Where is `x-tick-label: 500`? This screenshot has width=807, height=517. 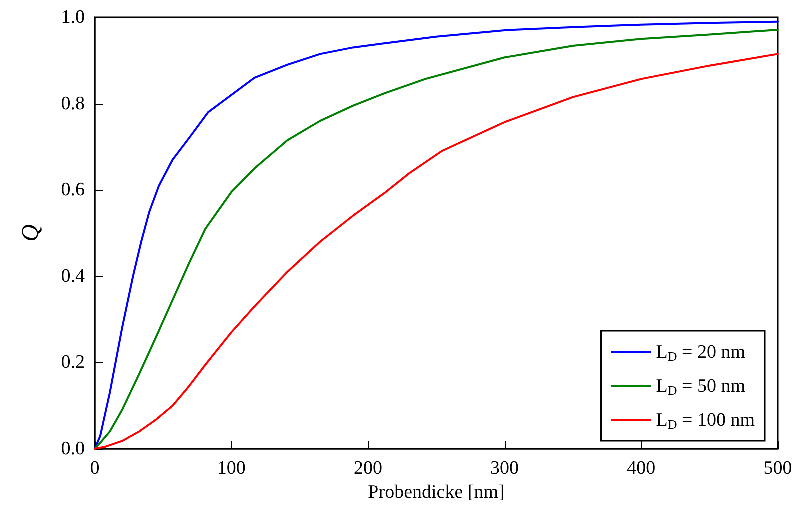 x-tick-label: 500 is located at coordinates (778, 468).